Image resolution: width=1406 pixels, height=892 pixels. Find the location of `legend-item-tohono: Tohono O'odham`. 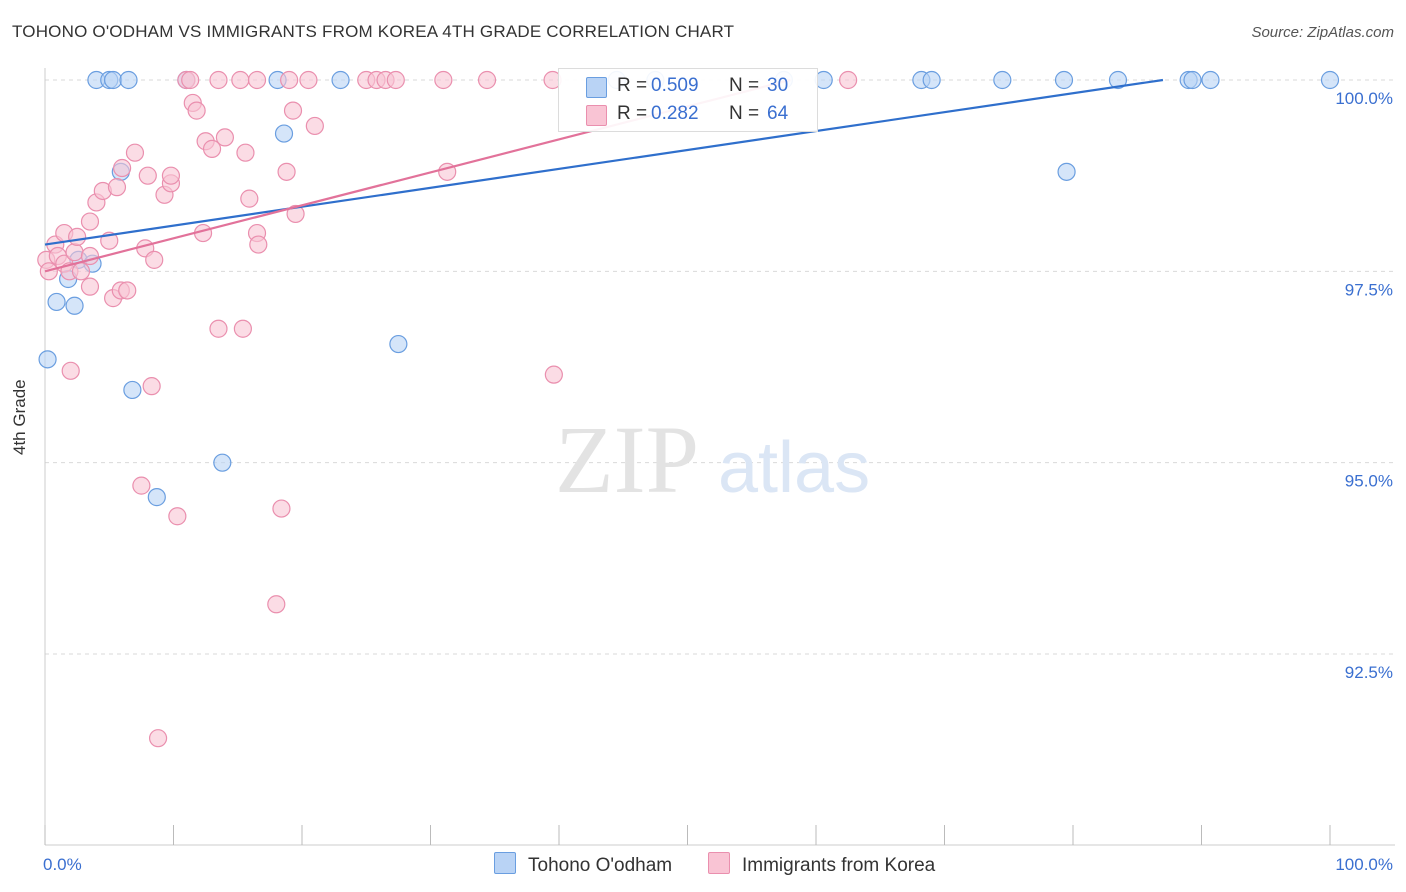

legend-item-tohono: Tohono O'odham is located at coordinates (583, 864).